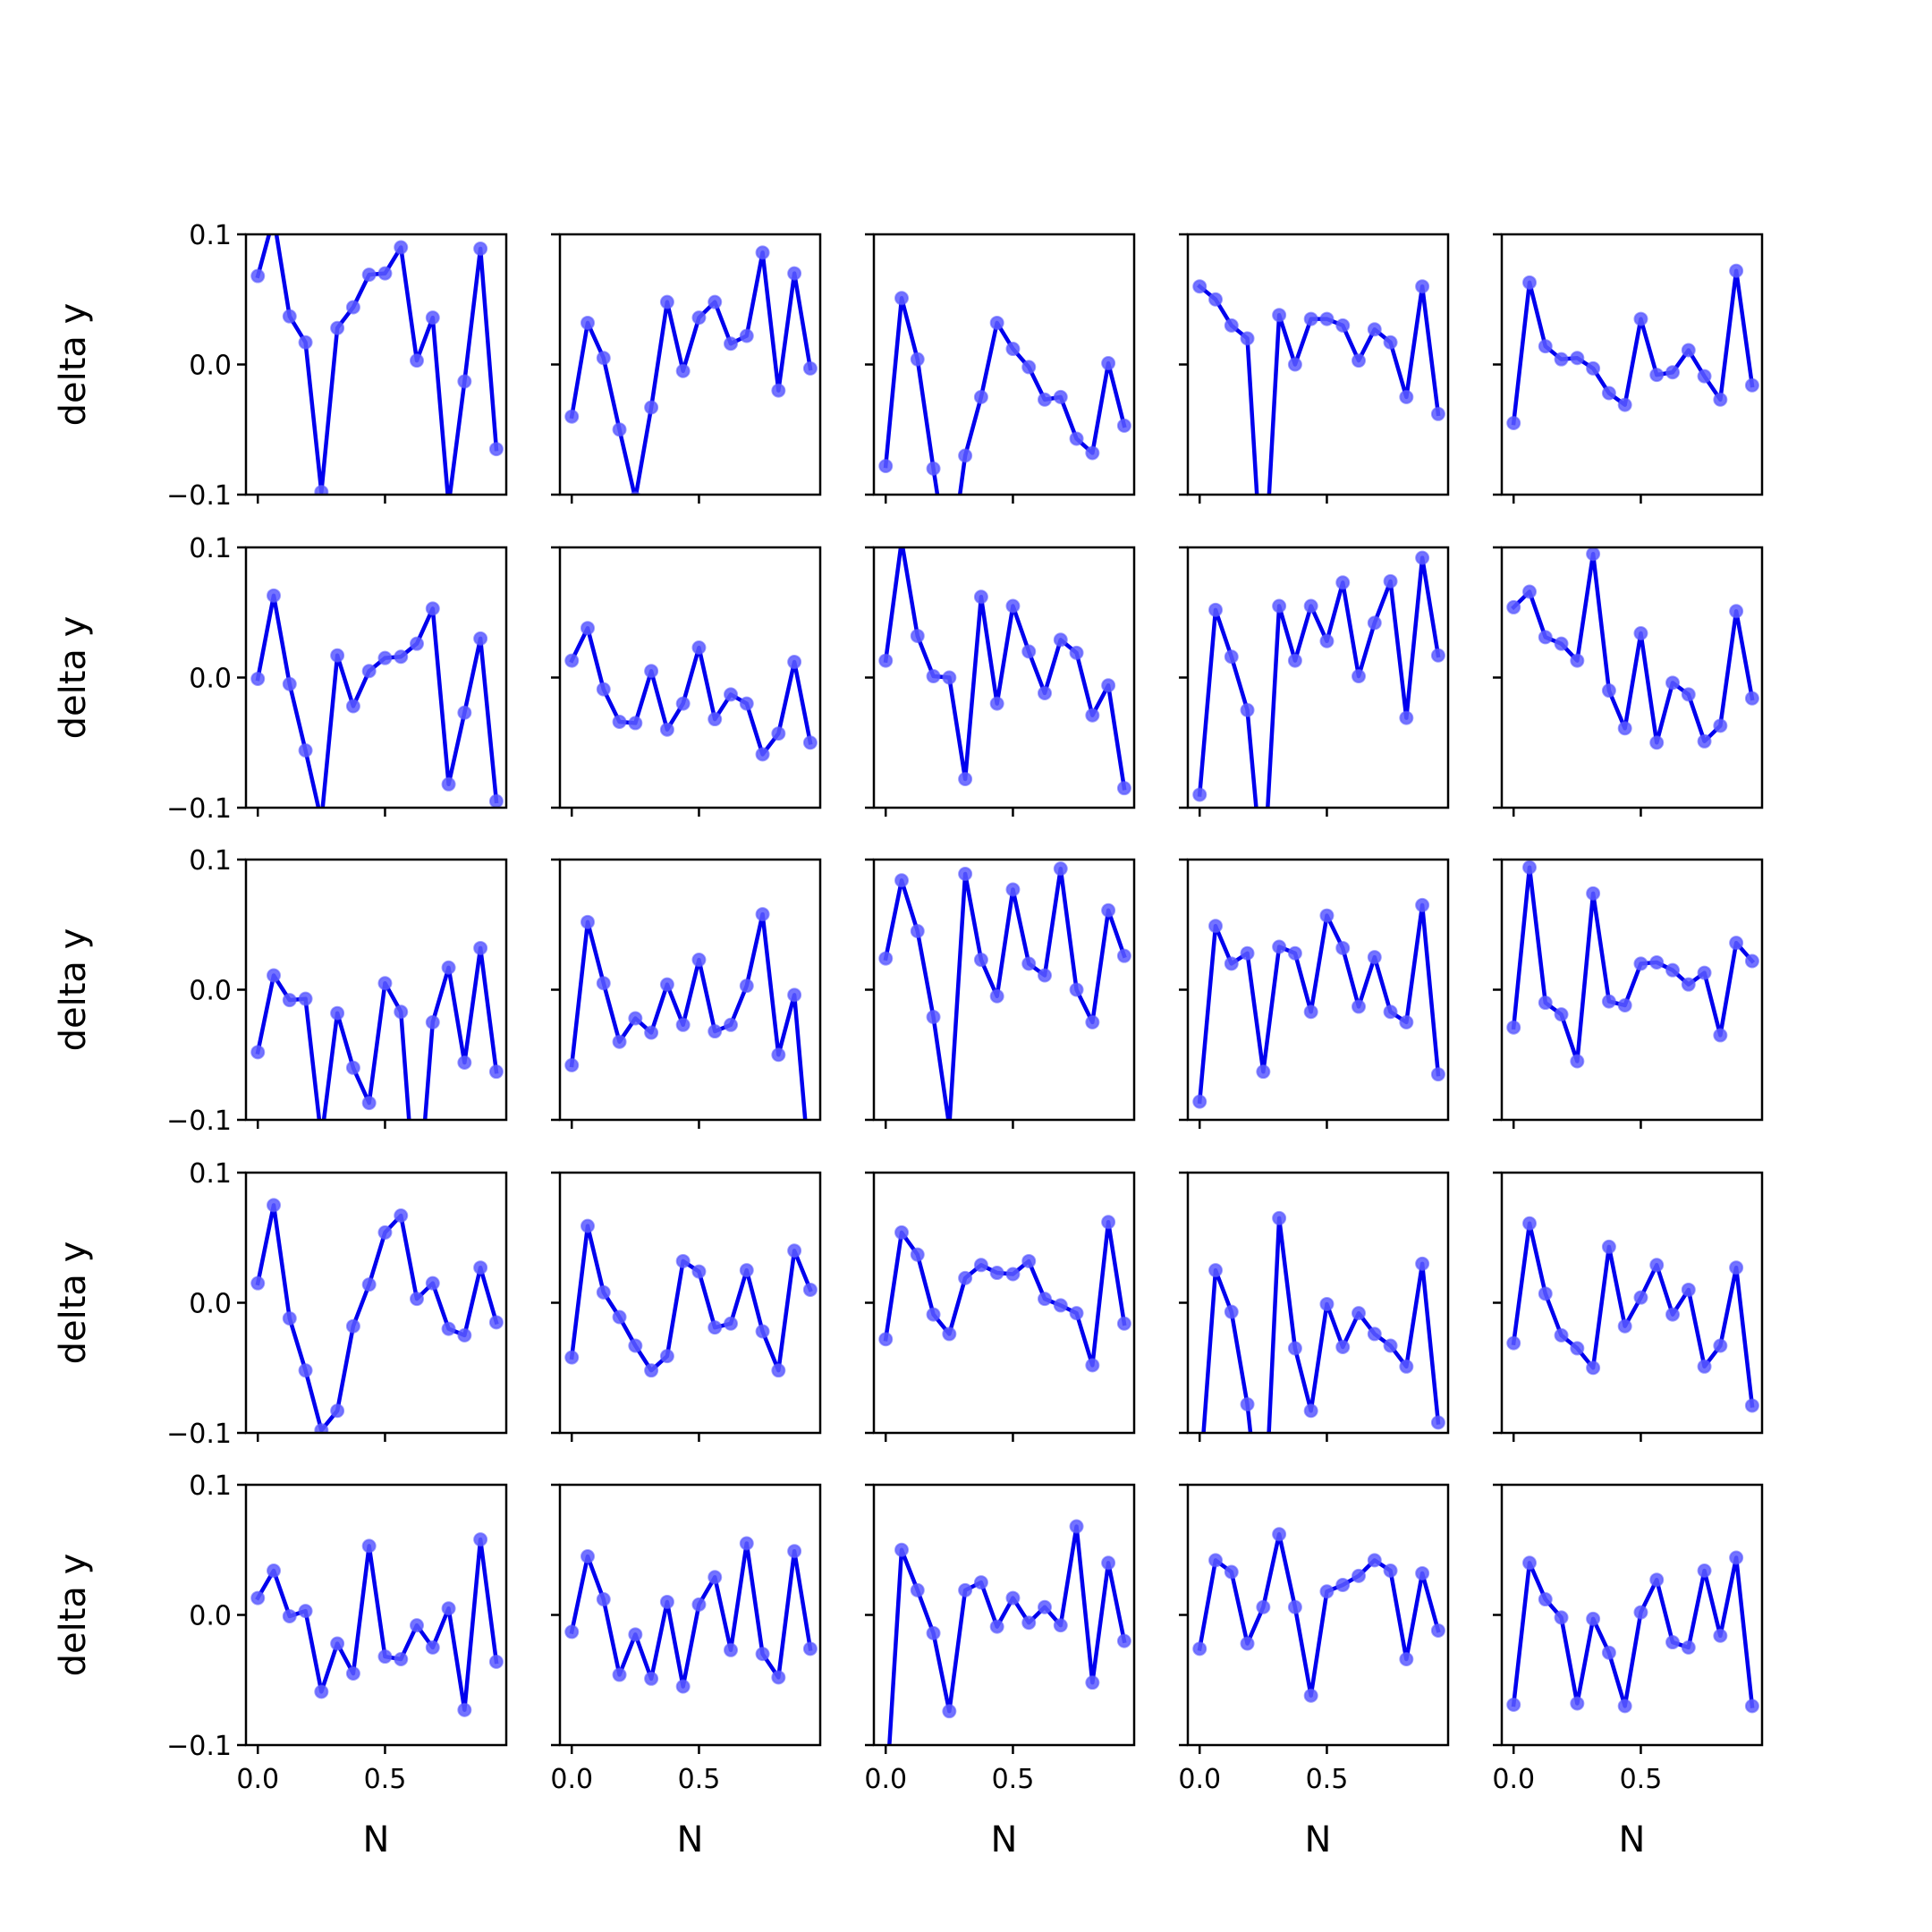  Describe the element at coordinates (1013, 1779) in the screenshot. I see `x-tick-label: 0.5` at that location.